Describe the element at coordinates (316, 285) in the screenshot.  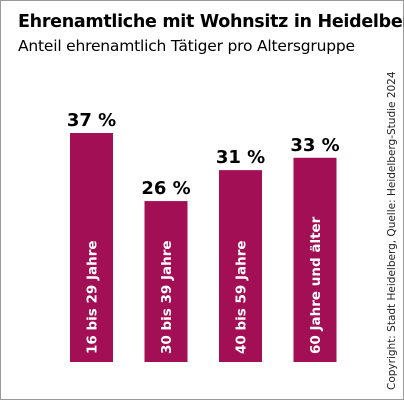
I see `category-label-4: 60 Jahre und älter` at that location.